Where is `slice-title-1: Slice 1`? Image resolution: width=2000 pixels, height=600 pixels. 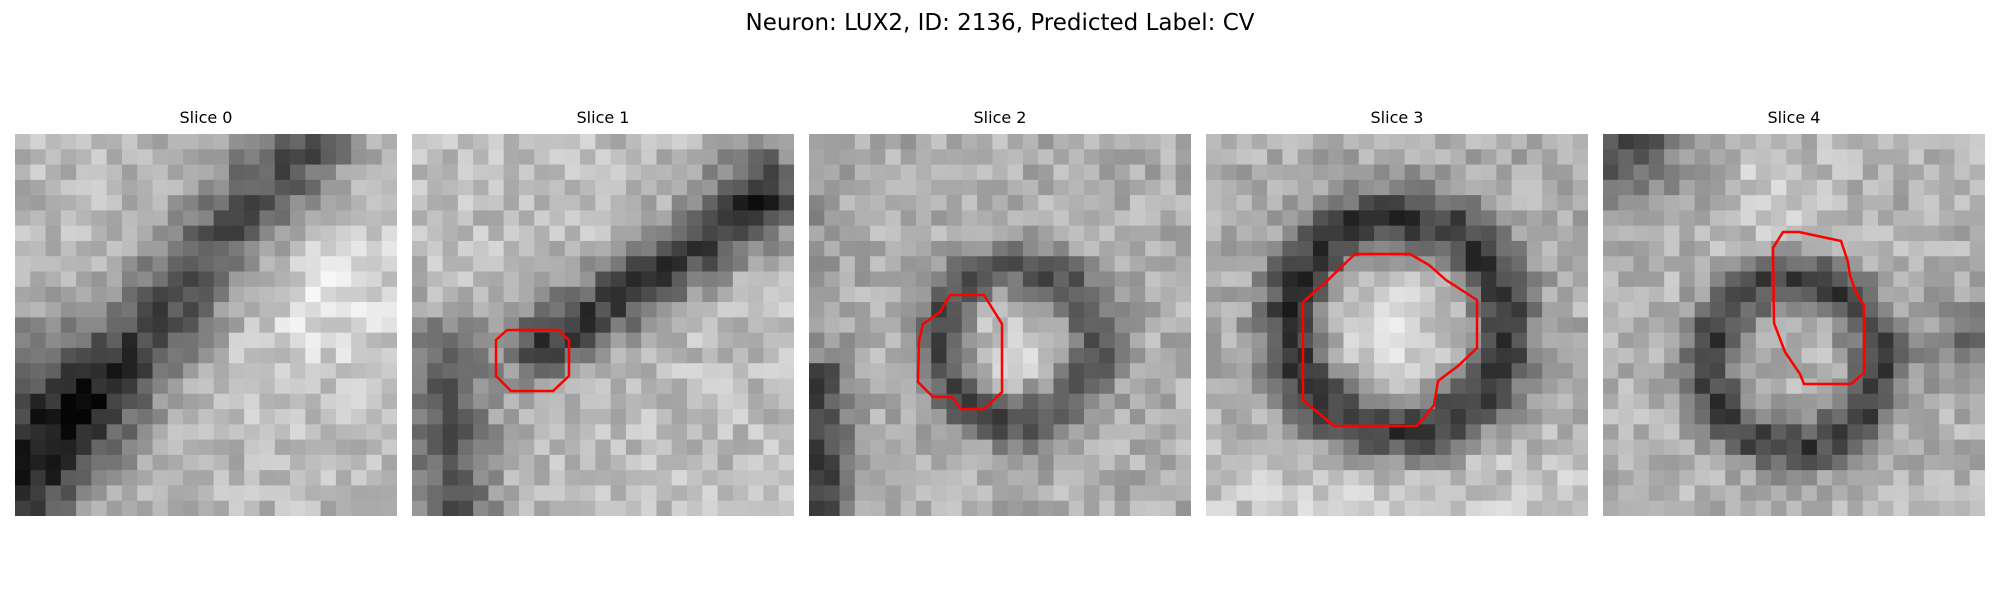 slice-title-1: Slice 1 is located at coordinates (603, 117).